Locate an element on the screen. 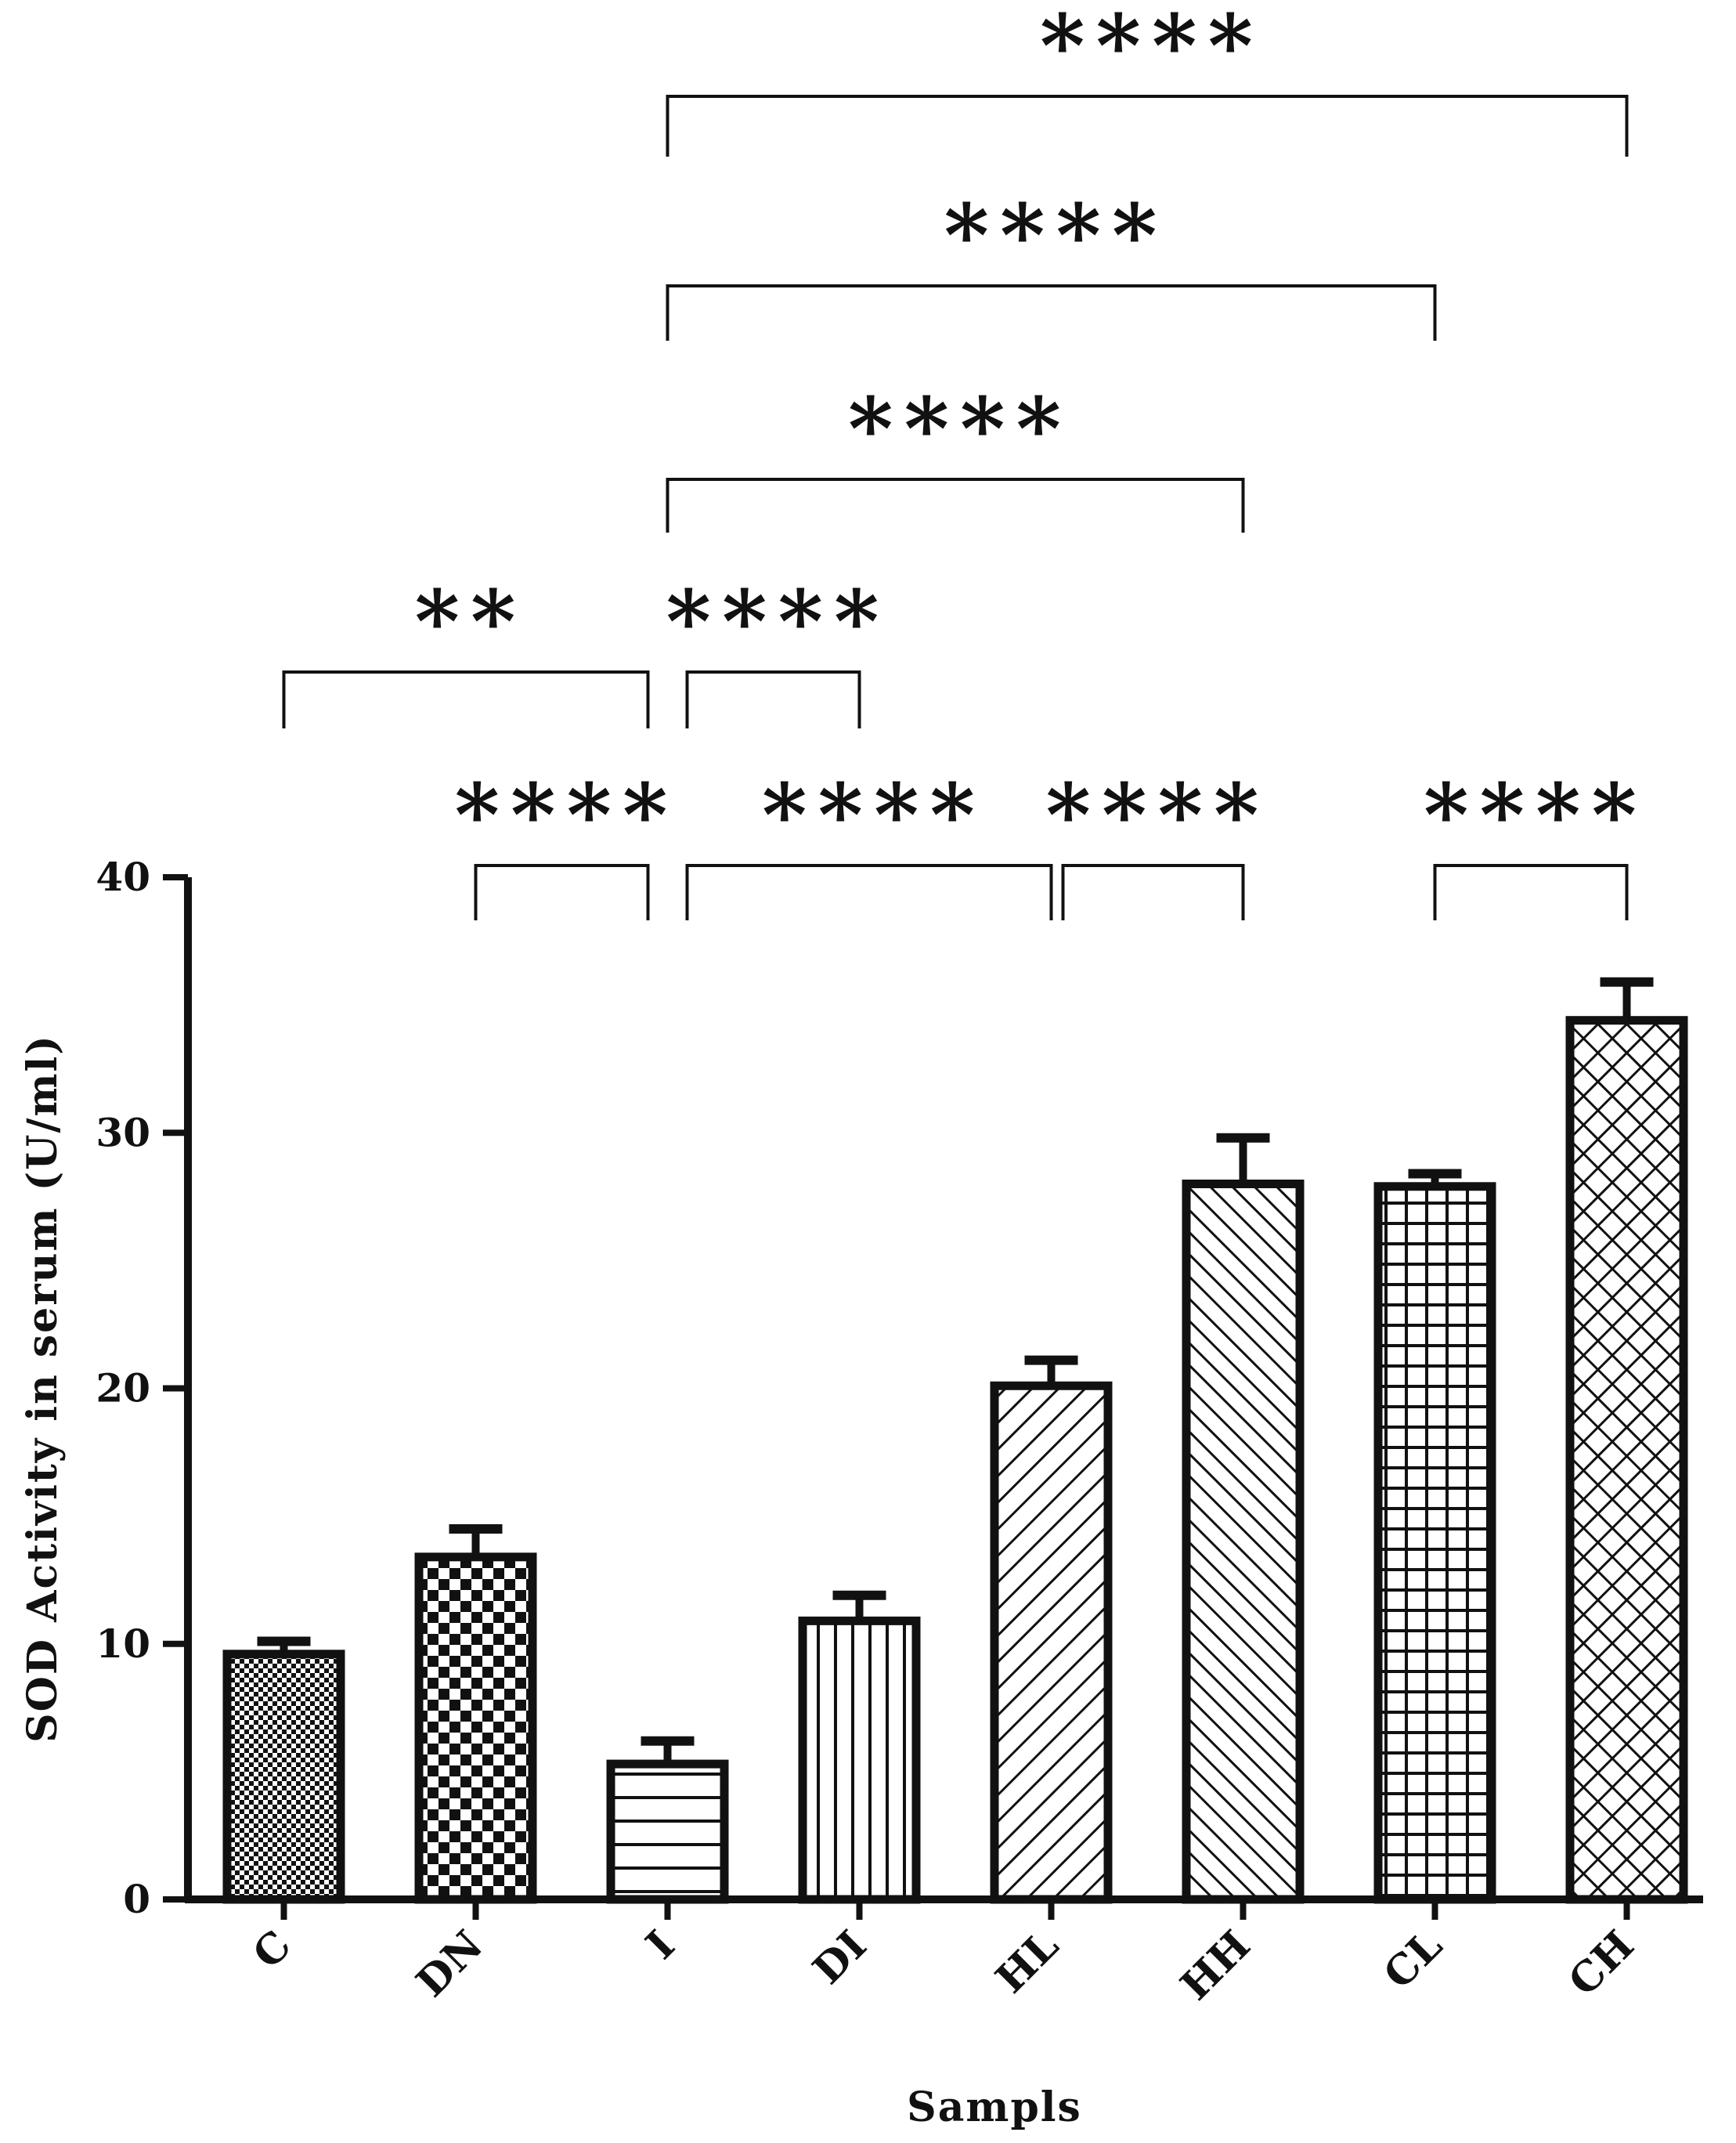 The width and height of the screenshot is (1736, 2143). x-tick-label-dn: DN is located at coordinates (450, 1964).